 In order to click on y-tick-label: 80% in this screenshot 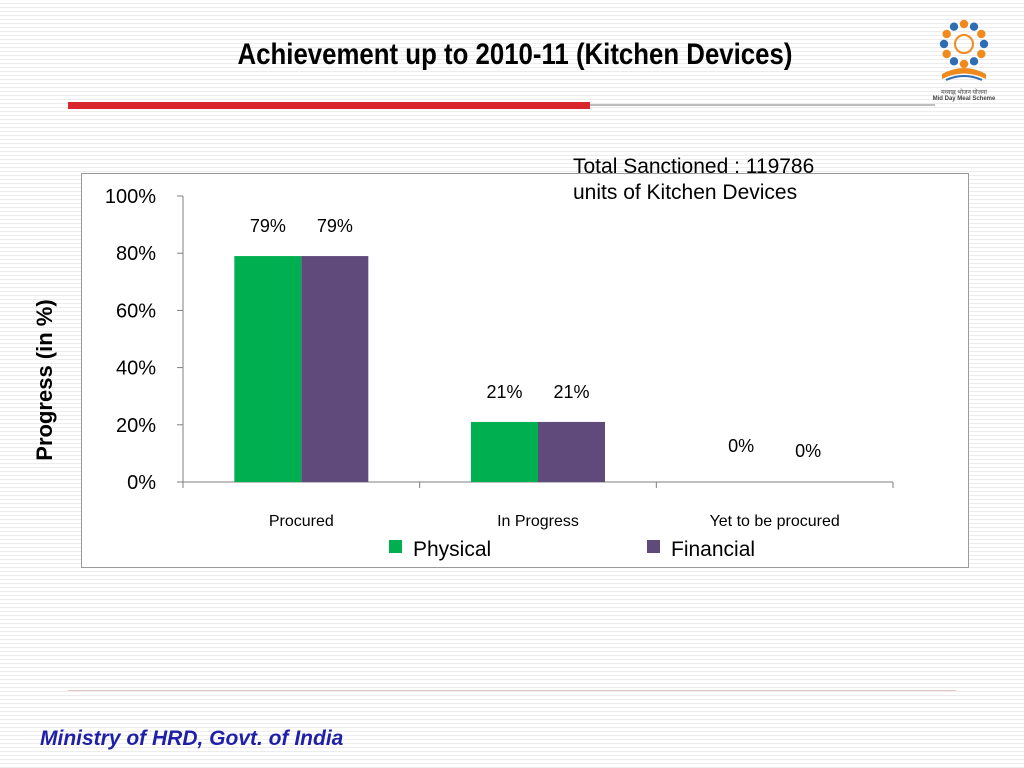, I will do `click(136, 254)`.